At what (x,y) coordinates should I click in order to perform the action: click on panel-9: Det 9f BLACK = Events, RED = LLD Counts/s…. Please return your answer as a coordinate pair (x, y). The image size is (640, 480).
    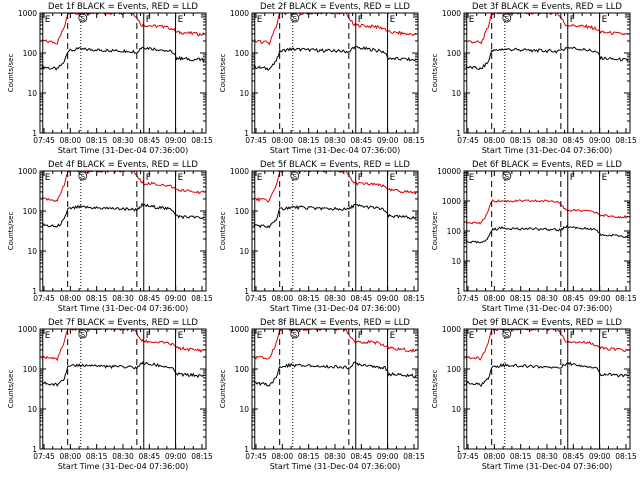
    Looking at the image, I should click on (534, 394).